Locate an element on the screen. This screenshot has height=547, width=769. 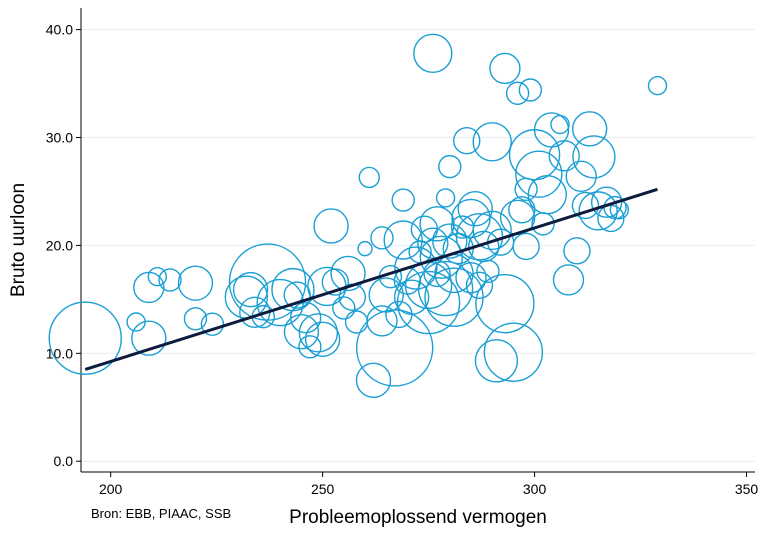
x-axis-title: Probleemoplossend vermogen is located at coordinates (418, 517).